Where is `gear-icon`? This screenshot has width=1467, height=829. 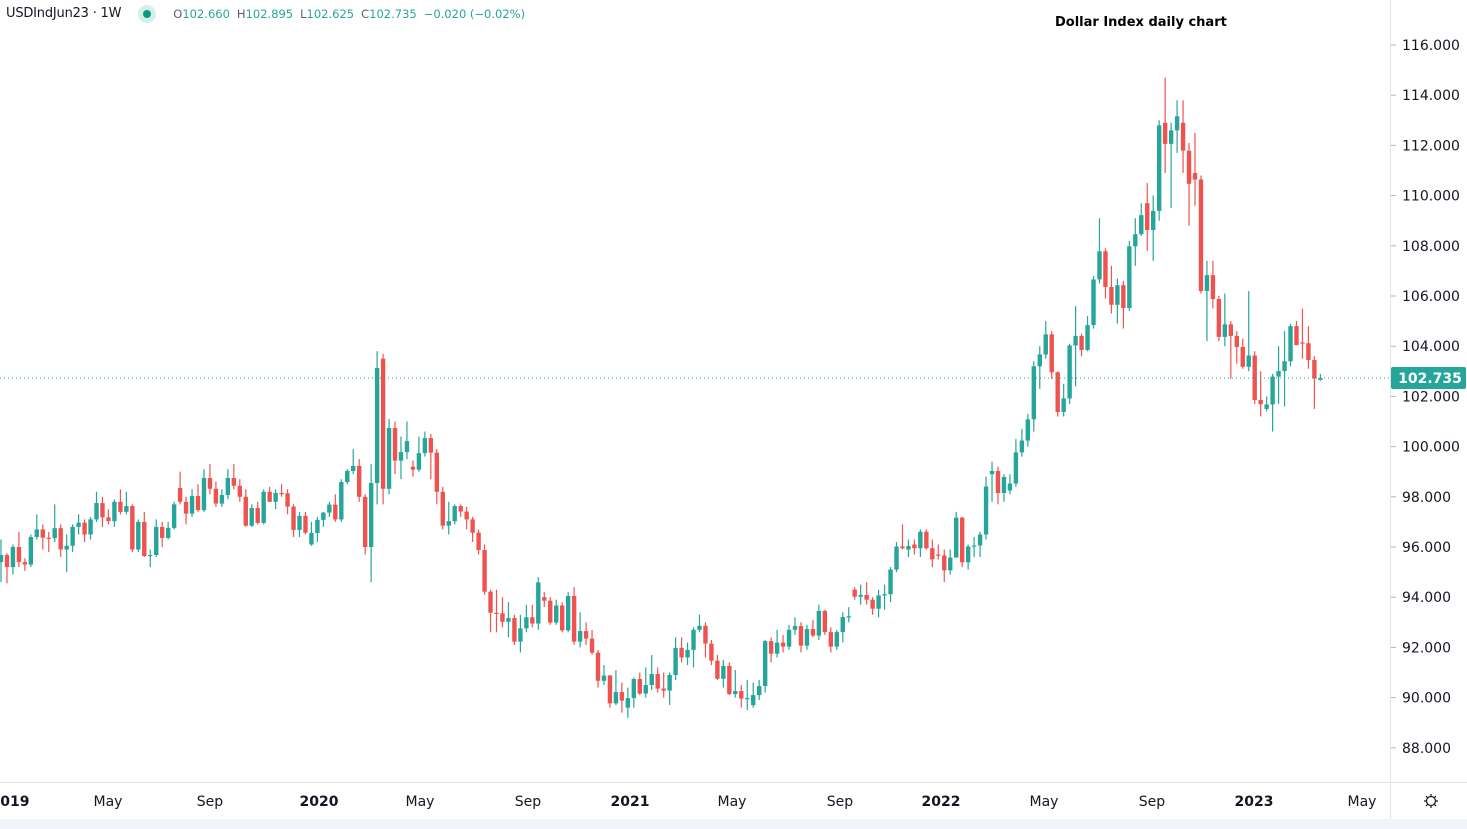 gear-icon is located at coordinates (1431, 801).